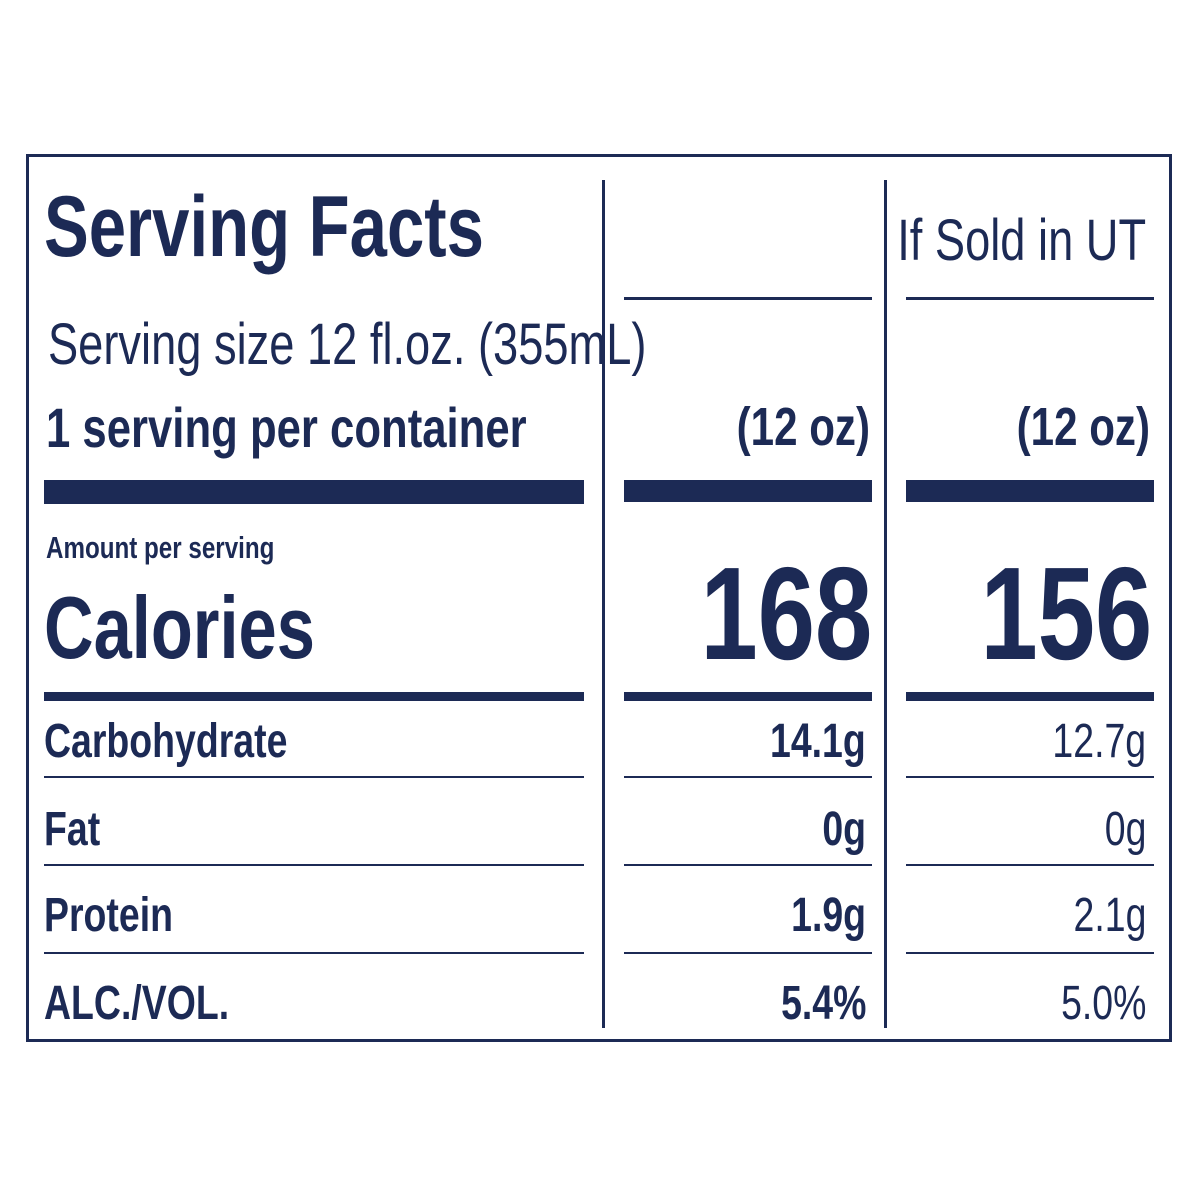 The height and width of the screenshot is (1200, 1200). What do you see at coordinates (286, 427) in the screenshot?
I see `servings-per-container: 1 serving per container` at bounding box center [286, 427].